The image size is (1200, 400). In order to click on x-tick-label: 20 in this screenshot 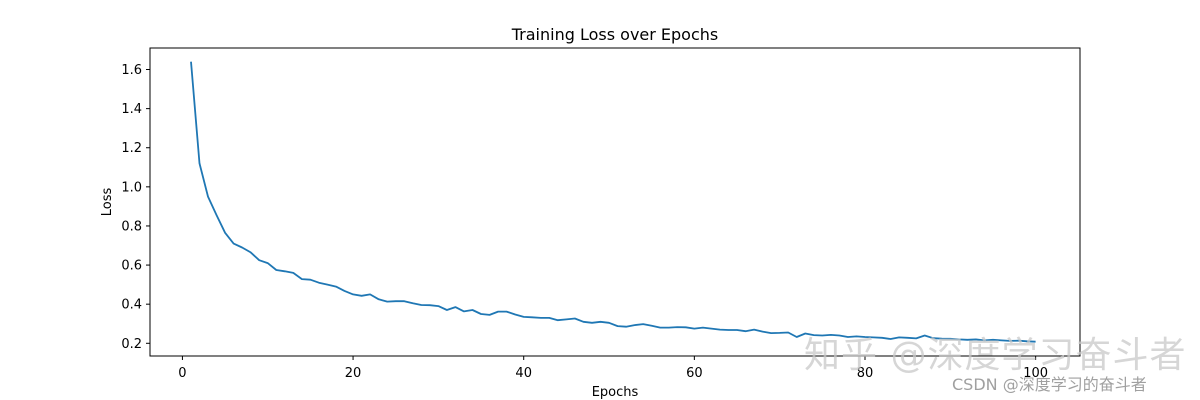, I will do `click(353, 373)`.